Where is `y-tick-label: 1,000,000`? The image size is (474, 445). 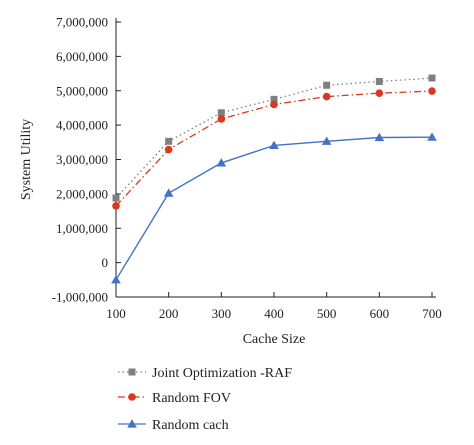
y-tick-label: 1,000,000 is located at coordinates (82, 228).